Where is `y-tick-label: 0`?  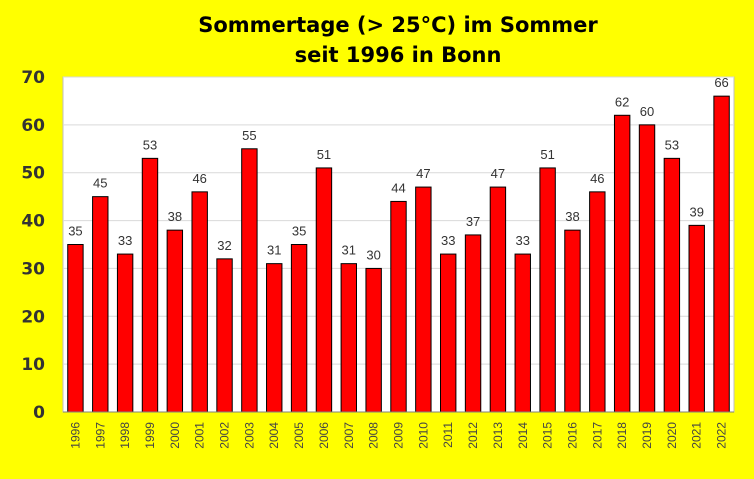 y-tick-label: 0 is located at coordinates (39, 413).